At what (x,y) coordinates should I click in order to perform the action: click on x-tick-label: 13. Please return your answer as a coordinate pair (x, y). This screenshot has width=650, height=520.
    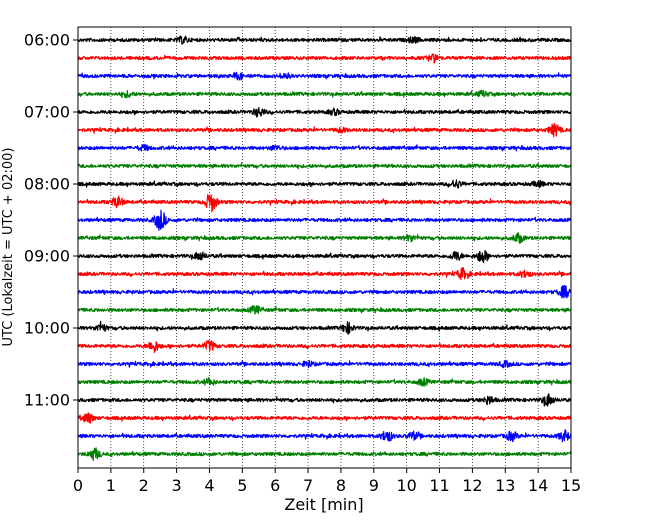
    Looking at the image, I should click on (505, 485).